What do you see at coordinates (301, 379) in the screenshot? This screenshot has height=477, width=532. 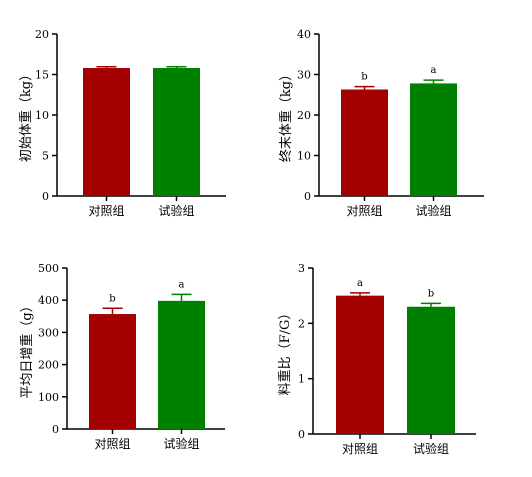 I see `y-tick-label: 1` at bounding box center [301, 379].